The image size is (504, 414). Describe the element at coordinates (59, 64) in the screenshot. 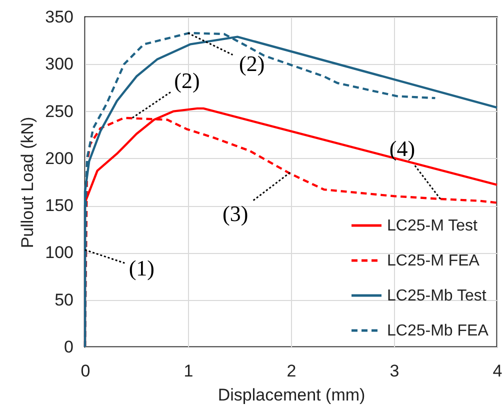

I see `y-tick-label: 300` at that location.